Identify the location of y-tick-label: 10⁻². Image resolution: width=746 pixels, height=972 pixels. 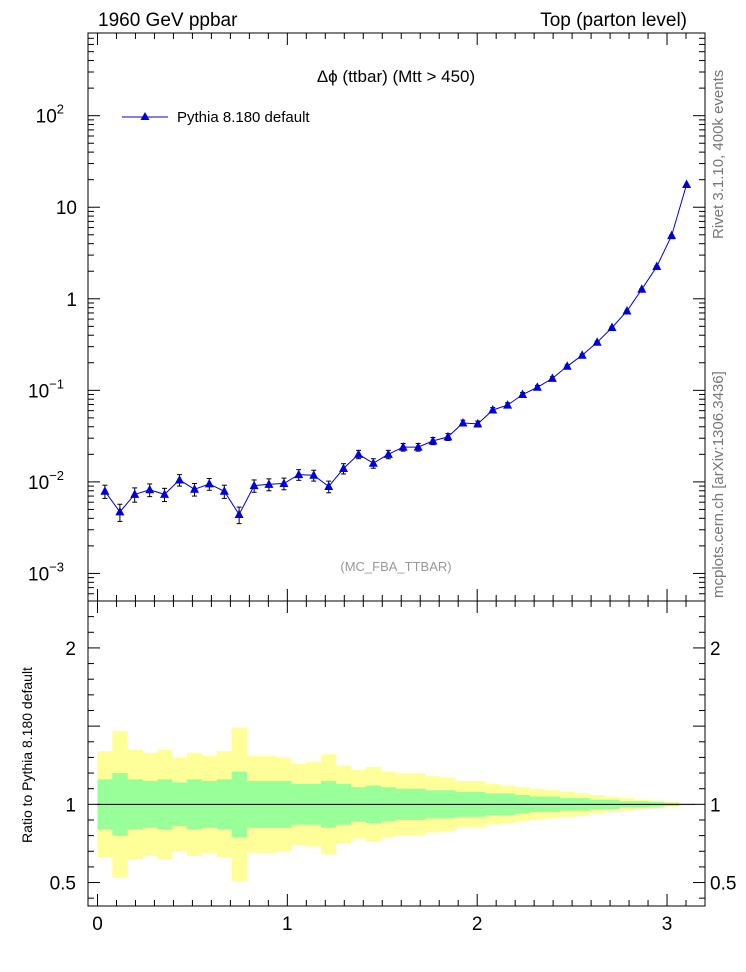
(46, 481).